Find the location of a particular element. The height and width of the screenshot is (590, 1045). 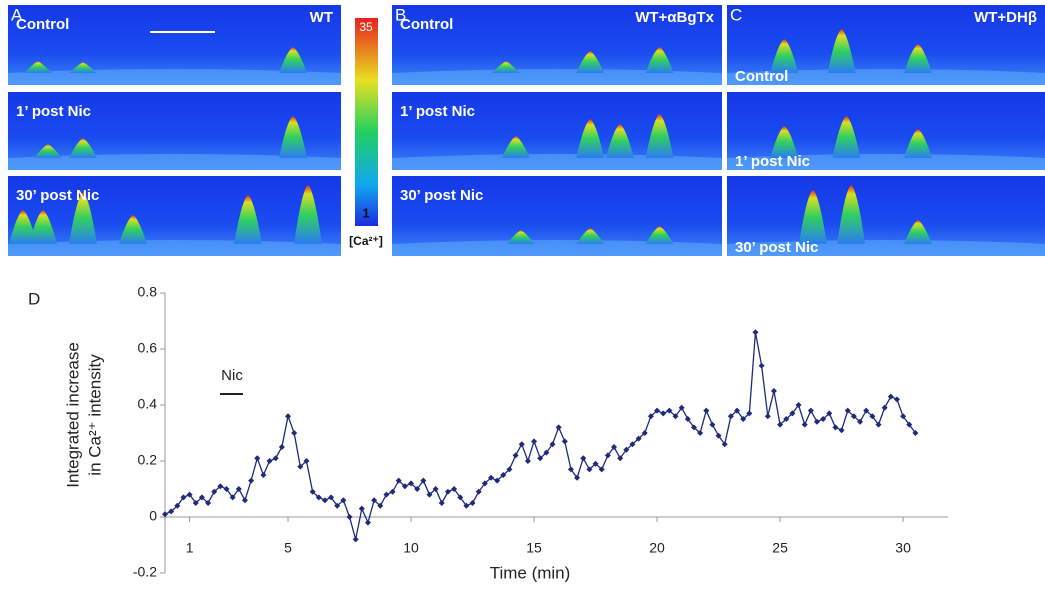

panel-condition: WT is located at coordinates (321, 17).